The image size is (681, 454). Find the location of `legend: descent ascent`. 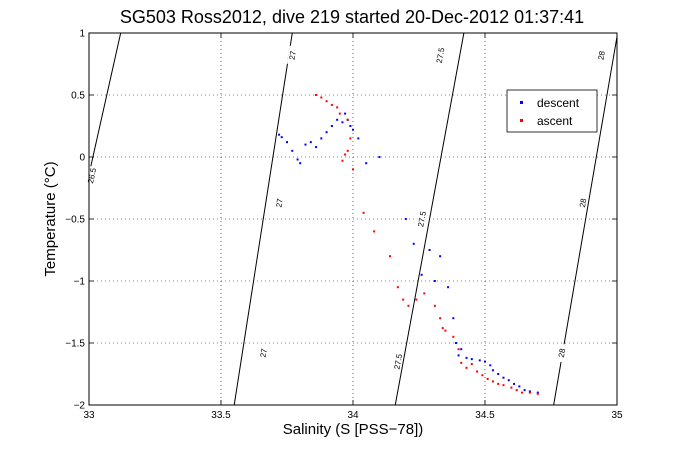

legend: descent ascent is located at coordinates (552, 111).